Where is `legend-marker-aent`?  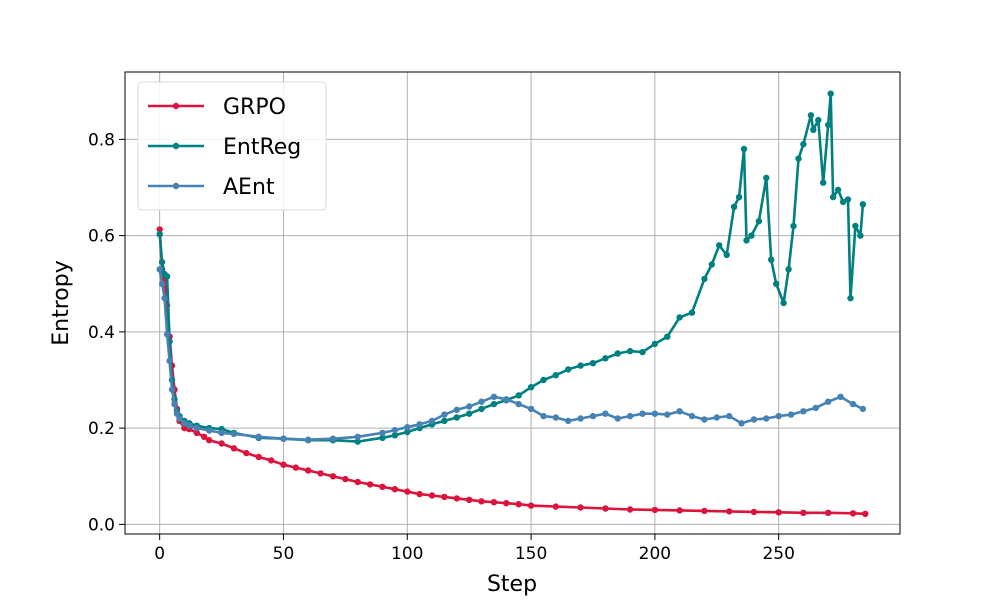 legend-marker-aent is located at coordinates (176, 186).